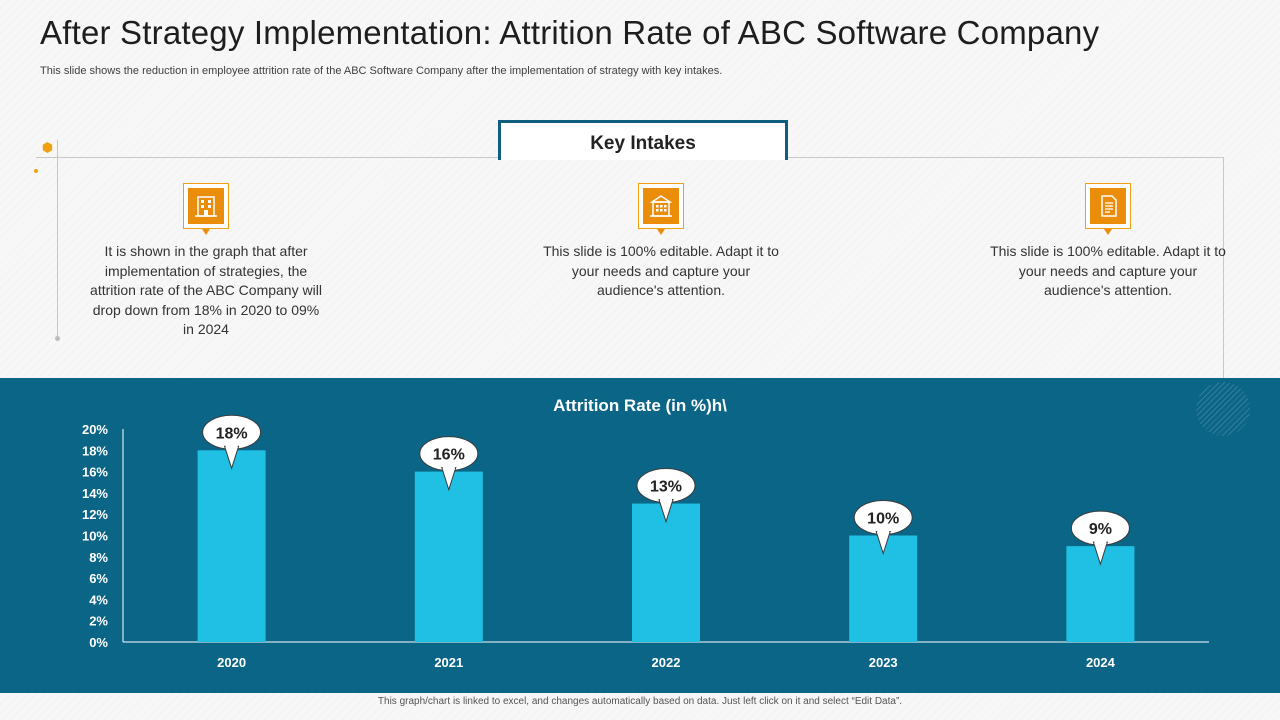  What do you see at coordinates (95, 429) in the screenshot?
I see `y-tick-label: 20%` at bounding box center [95, 429].